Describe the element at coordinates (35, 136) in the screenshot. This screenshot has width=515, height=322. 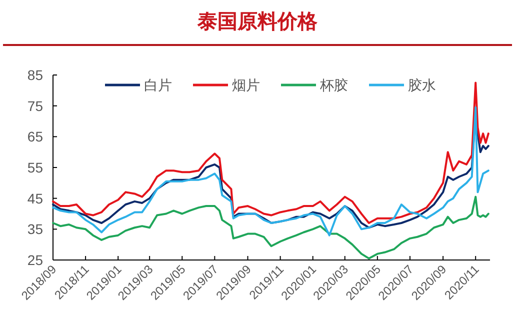
I see `y-tick-label: 65` at that location.